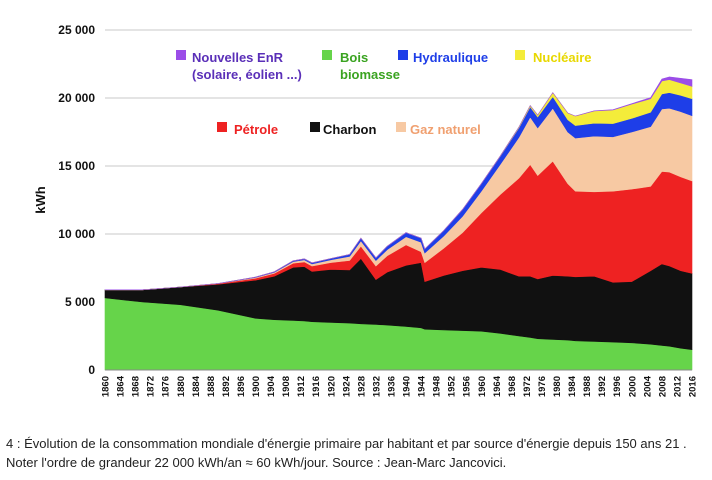 The height and width of the screenshot is (480, 712). What do you see at coordinates (437, 386) in the screenshot?
I see `x-tick-label: 1948` at bounding box center [437, 386].